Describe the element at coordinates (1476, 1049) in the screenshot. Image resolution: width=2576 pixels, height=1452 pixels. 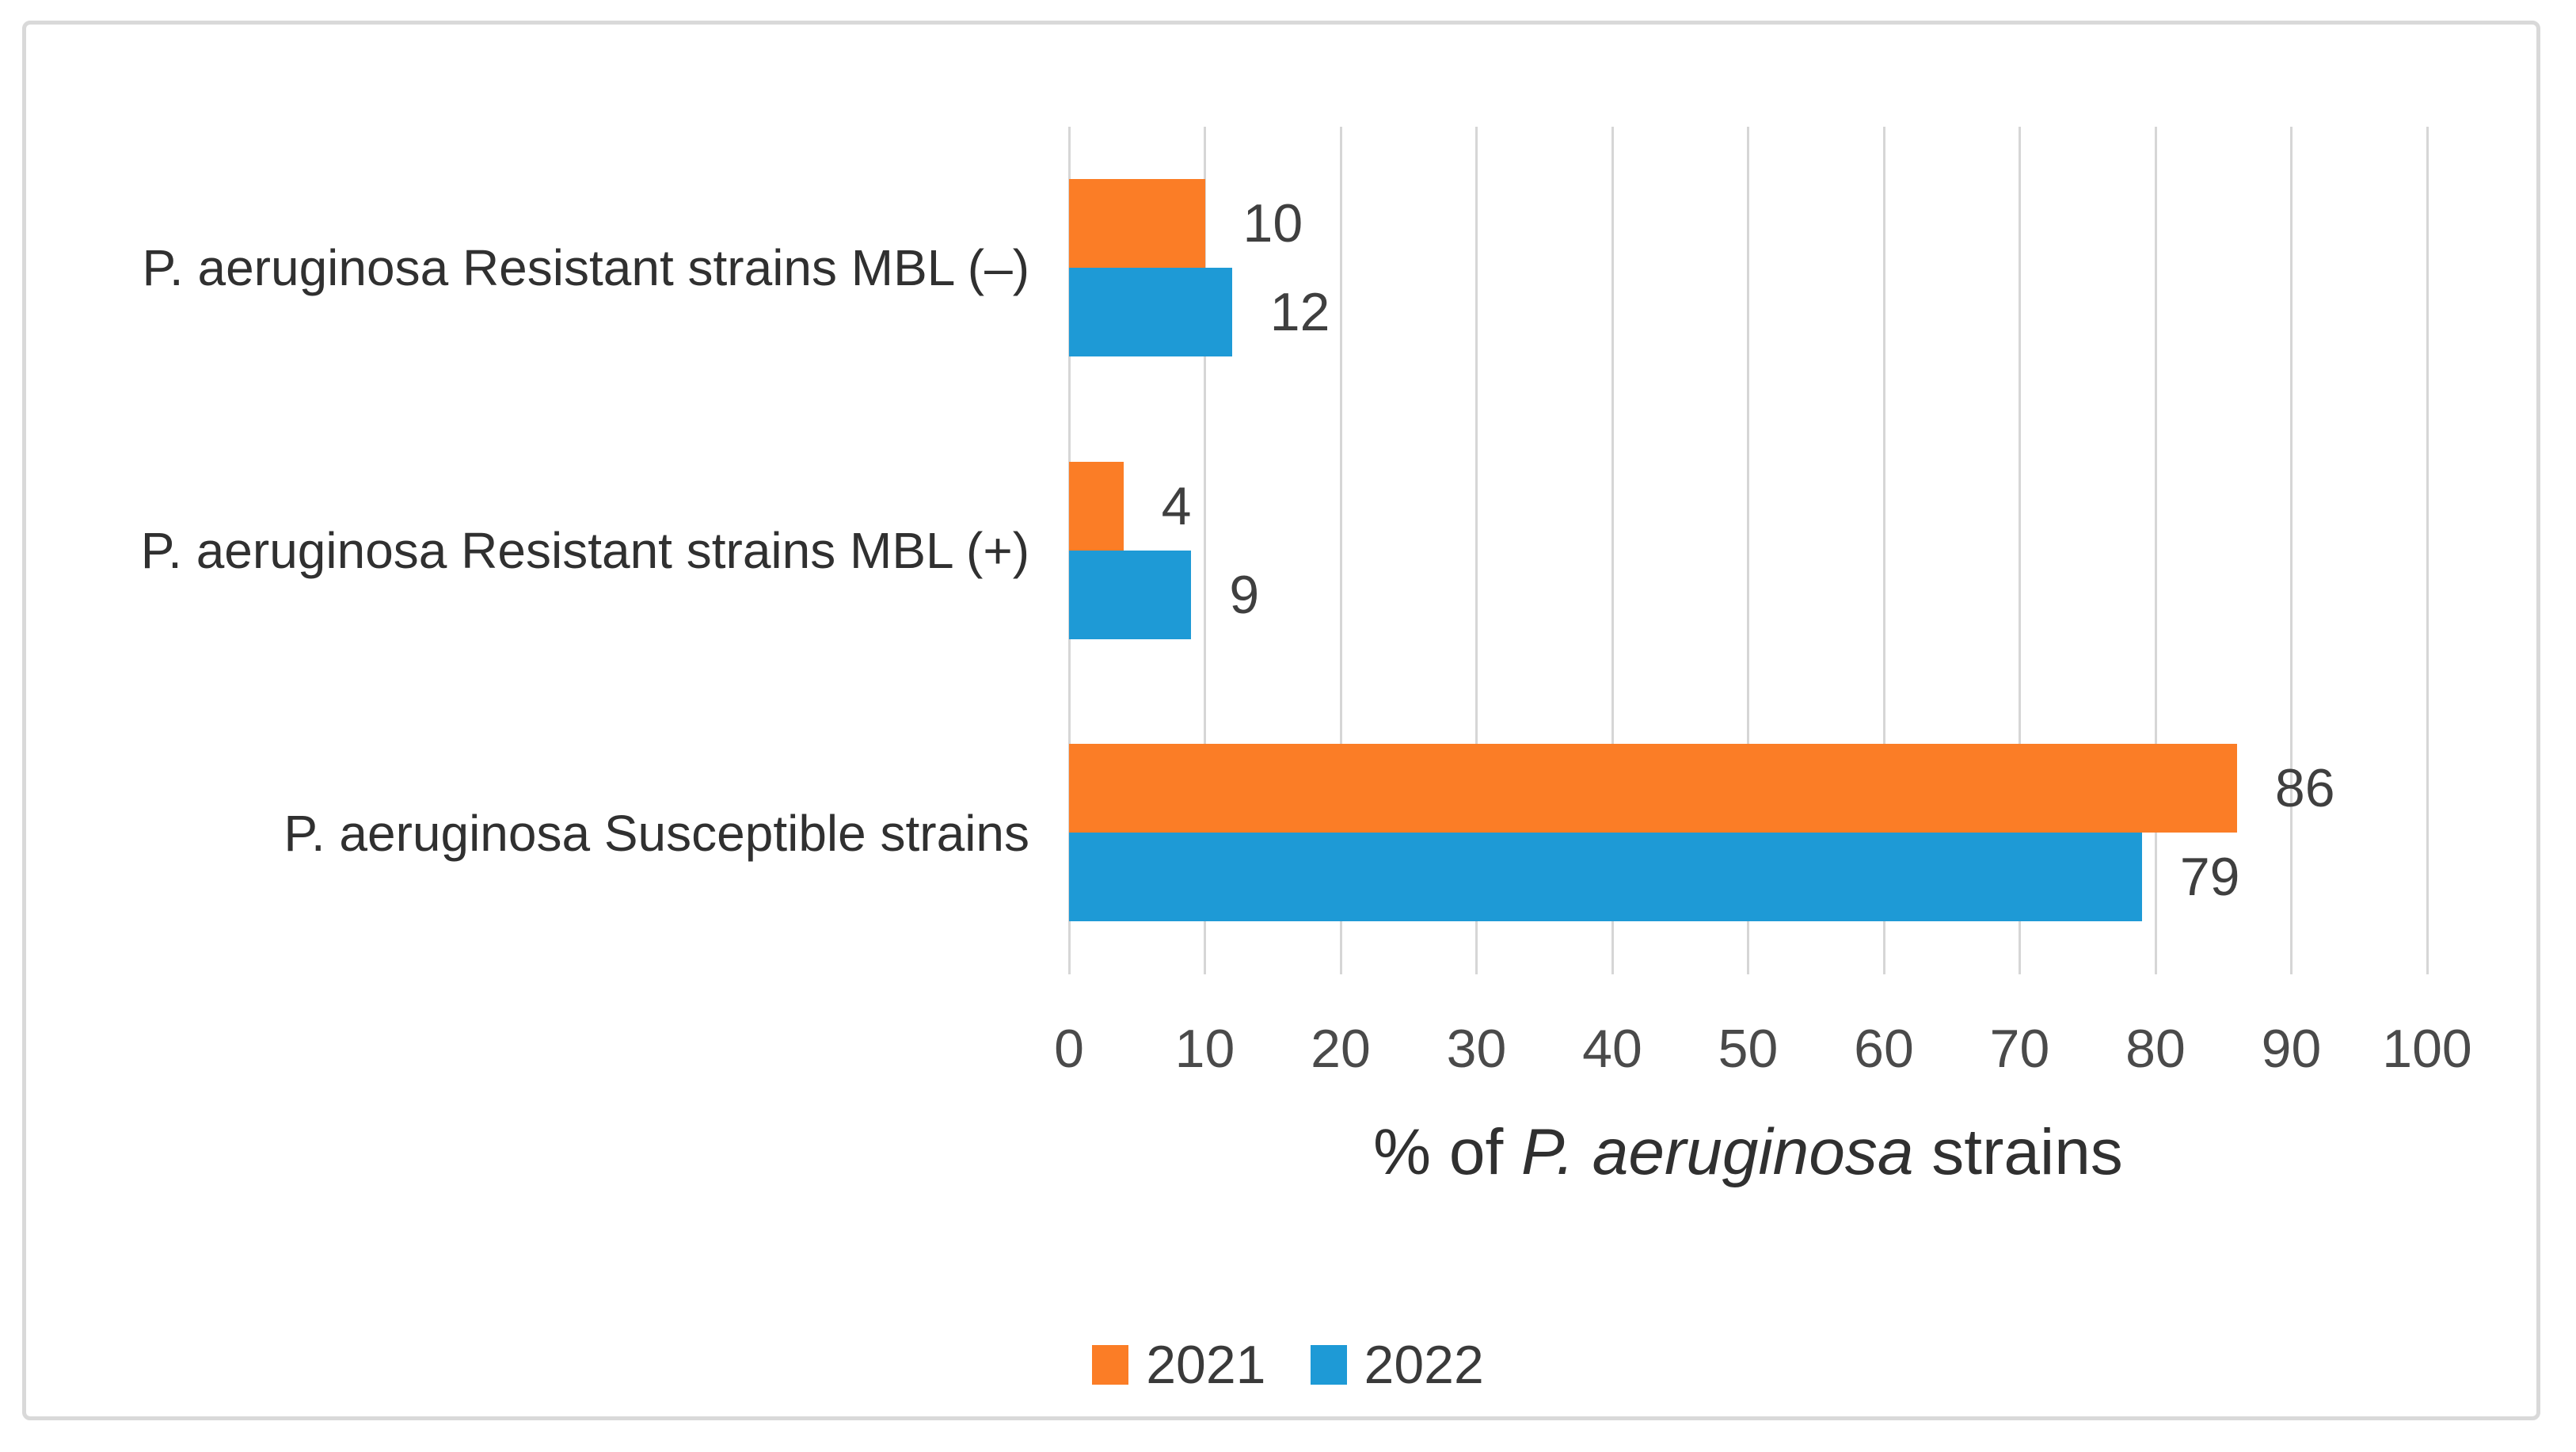
I see `x-tick-label-30: 30` at that location.